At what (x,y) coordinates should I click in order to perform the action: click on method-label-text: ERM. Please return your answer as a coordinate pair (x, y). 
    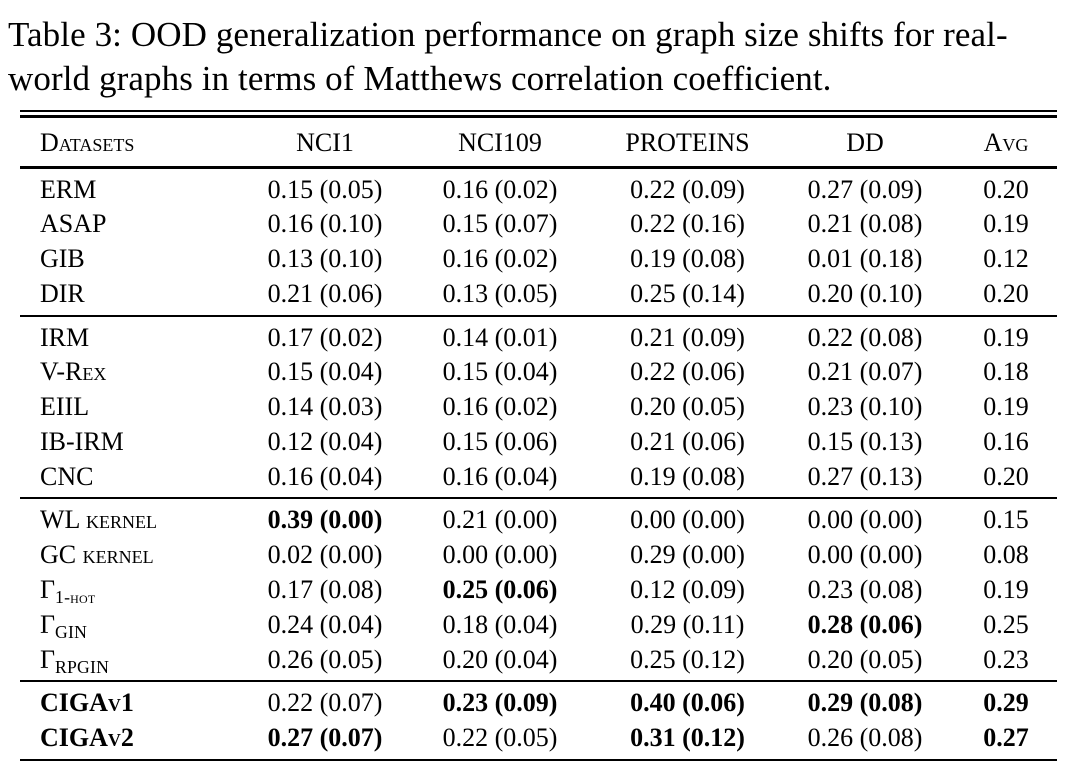
    Looking at the image, I should click on (68, 189).